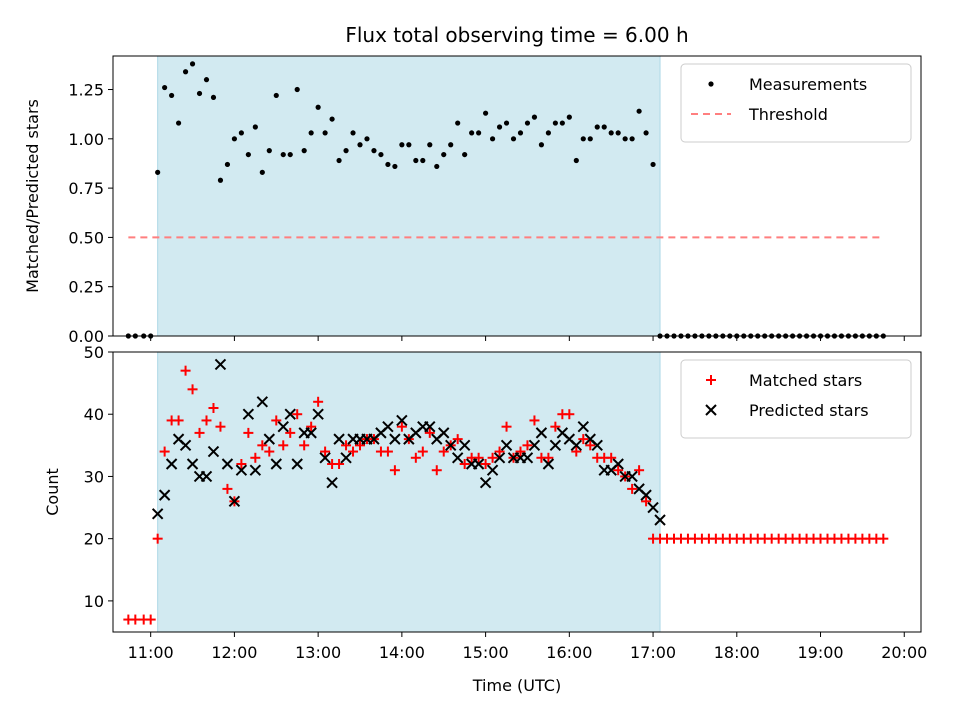 This screenshot has height=720, width=960. What do you see at coordinates (809, 410) in the screenshot?
I see `legend-label: Predicted stars` at bounding box center [809, 410].